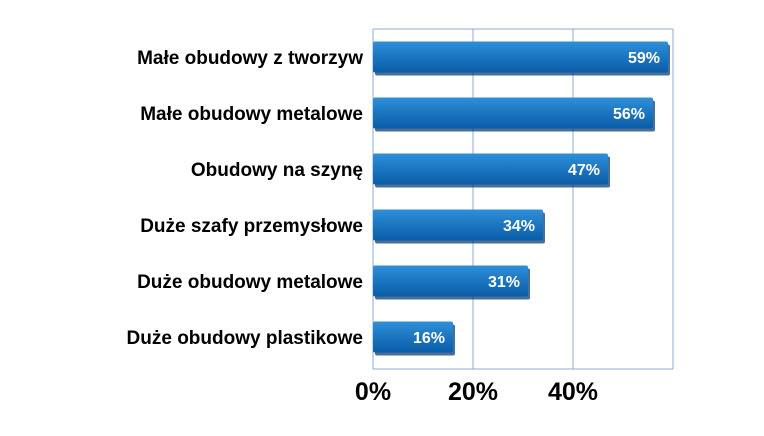  What do you see at coordinates (504, 282) in the screenshot?
I see `data-label: 31%` at bounding box center [504, 282].